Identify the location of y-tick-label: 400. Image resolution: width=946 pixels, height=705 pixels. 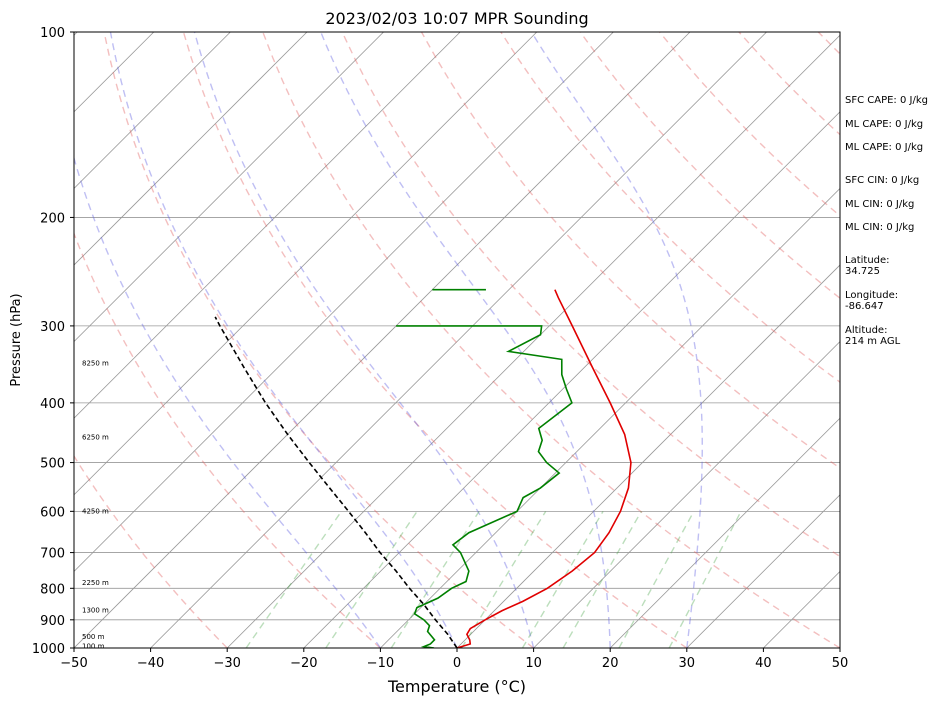
(52, 404).